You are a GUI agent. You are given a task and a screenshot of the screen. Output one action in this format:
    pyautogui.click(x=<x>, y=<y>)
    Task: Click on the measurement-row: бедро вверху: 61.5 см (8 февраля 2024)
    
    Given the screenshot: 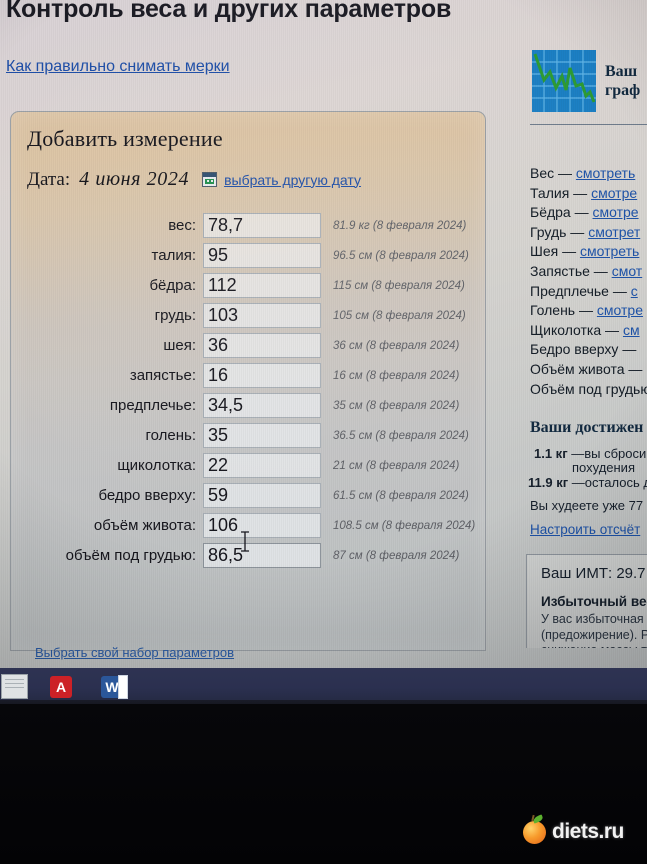 What is the action you would take?
    pyautogui.click(x=248, y=495)
    